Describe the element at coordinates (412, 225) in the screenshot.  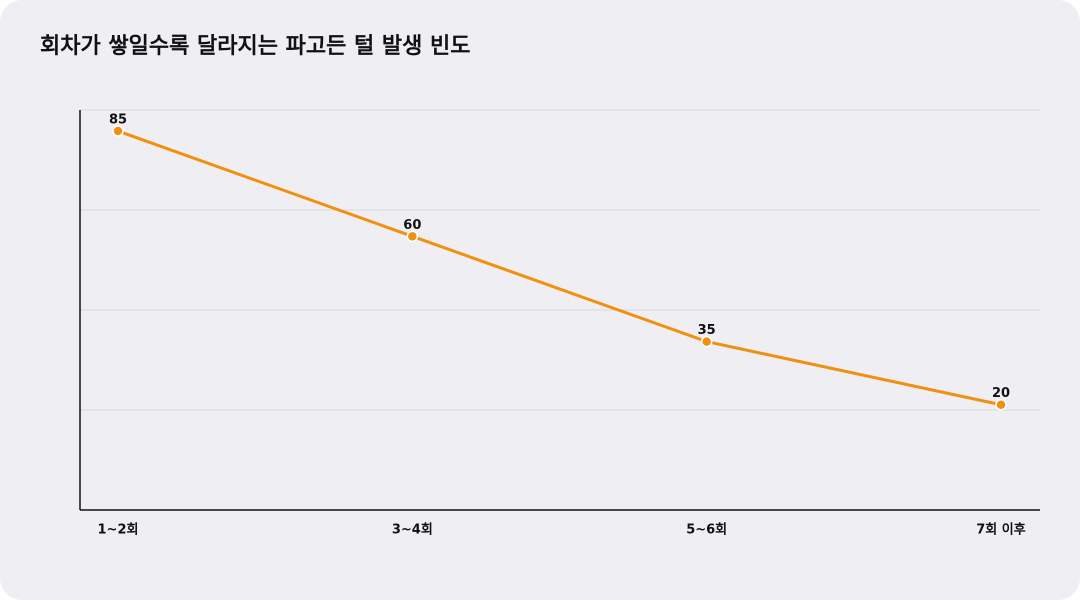
I see `data-label: 60` at that location.